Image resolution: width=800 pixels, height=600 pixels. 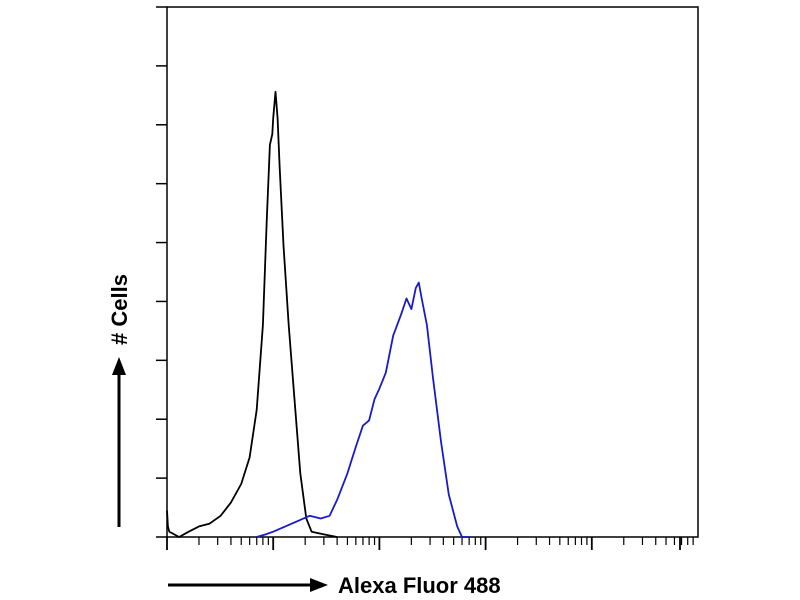 I want to click on antibody-histogram-line, so click(x=363, y=409).